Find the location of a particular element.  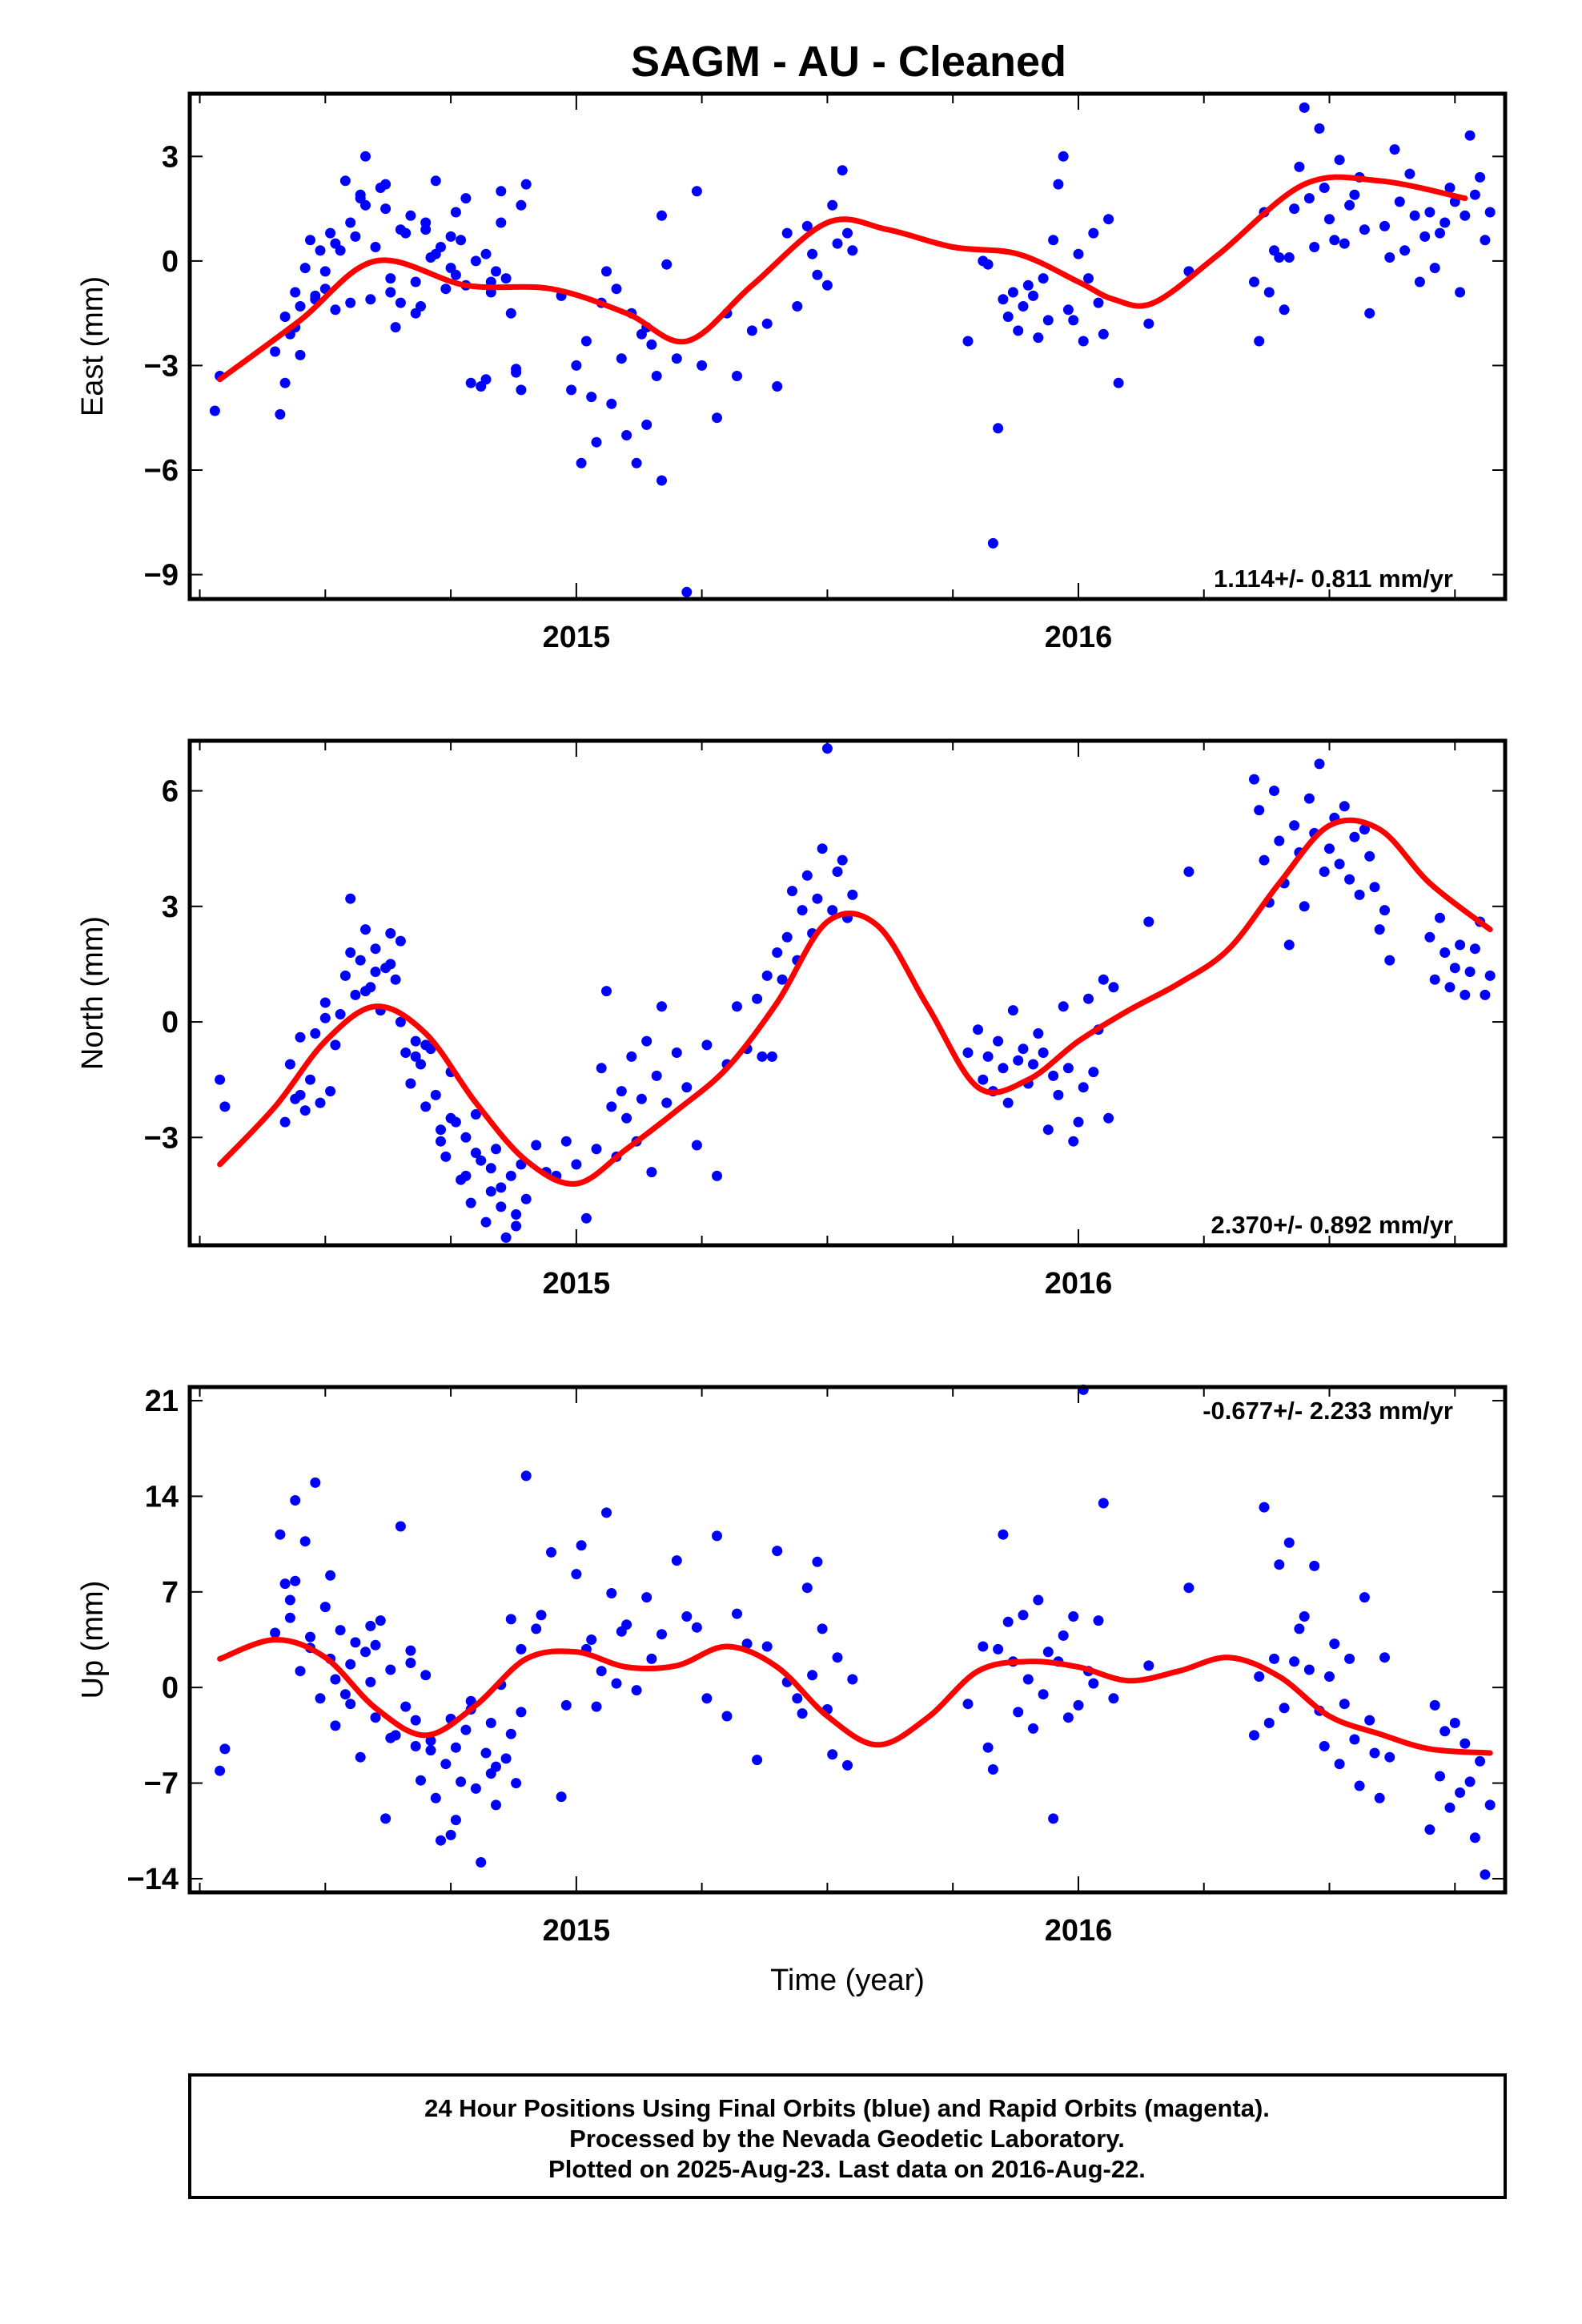

up-y-tick-label: 21 is located at coordinates (162, 1402).